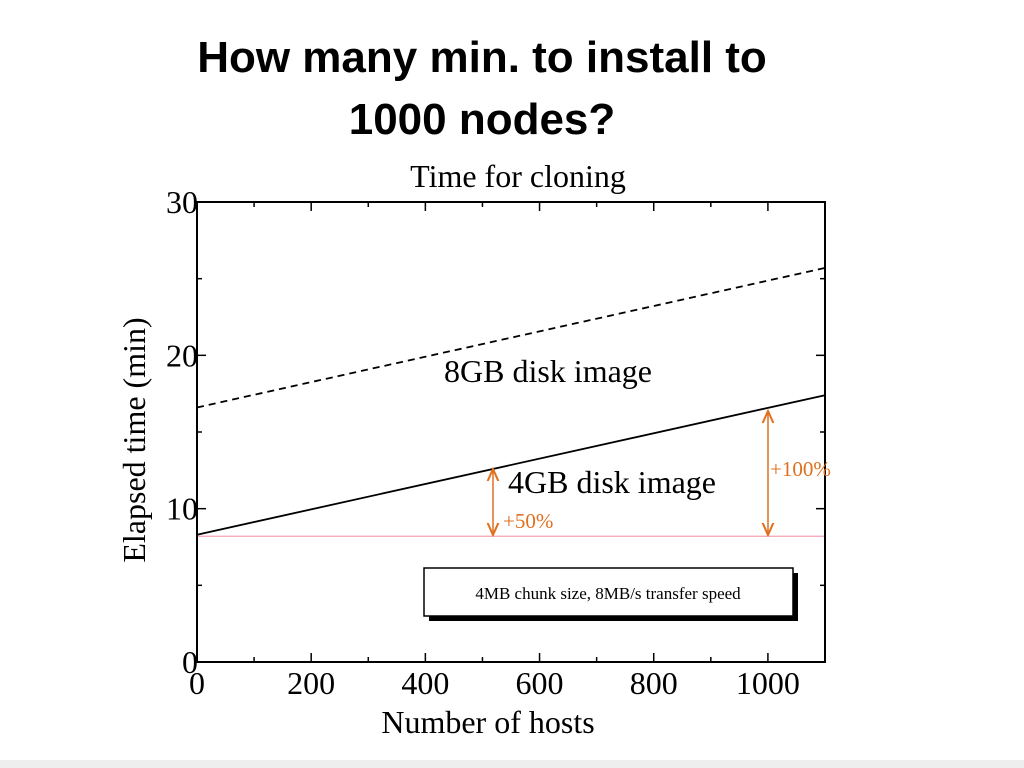 The image size is (1024, 768). What do you see at coordinates (482, 119) in the screenshot?
I see `slide-title: 1000 nodes?` at bounding box center [482, 119].